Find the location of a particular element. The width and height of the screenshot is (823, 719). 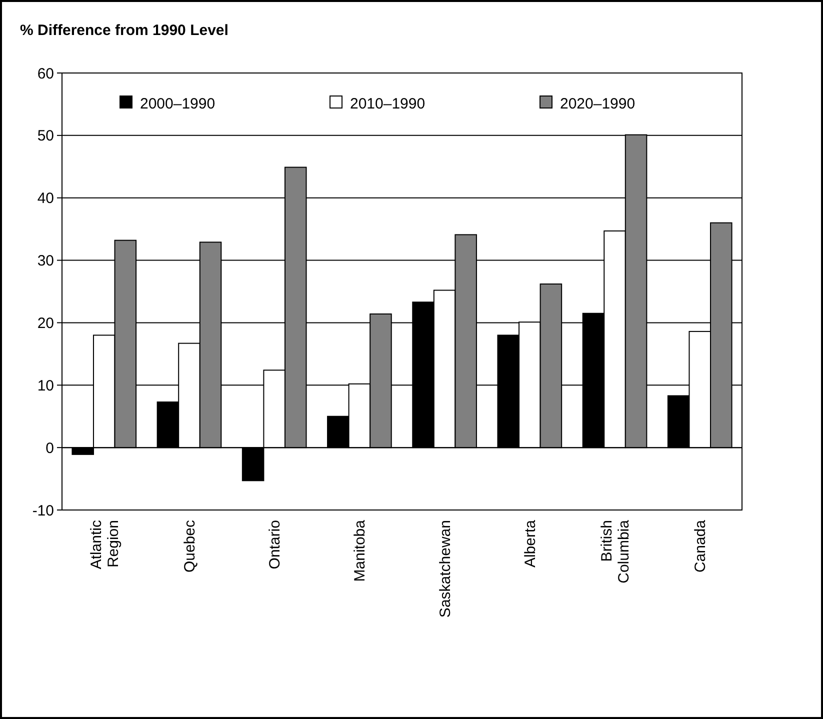

x-tick-label: Atlantic Region is located at coordinates (105, 545).